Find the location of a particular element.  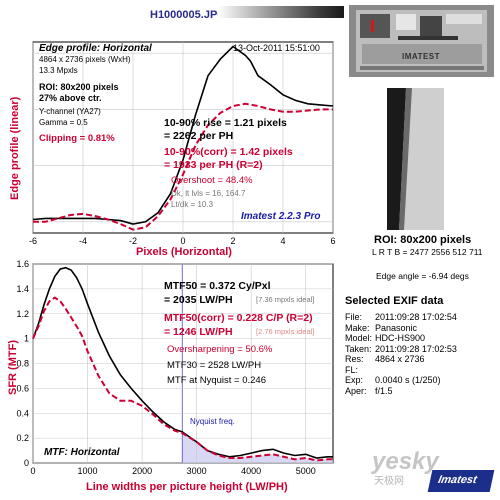

exif-row: Taken: 2011:09:28 17:02:53 is located at coordinates (401, 349).